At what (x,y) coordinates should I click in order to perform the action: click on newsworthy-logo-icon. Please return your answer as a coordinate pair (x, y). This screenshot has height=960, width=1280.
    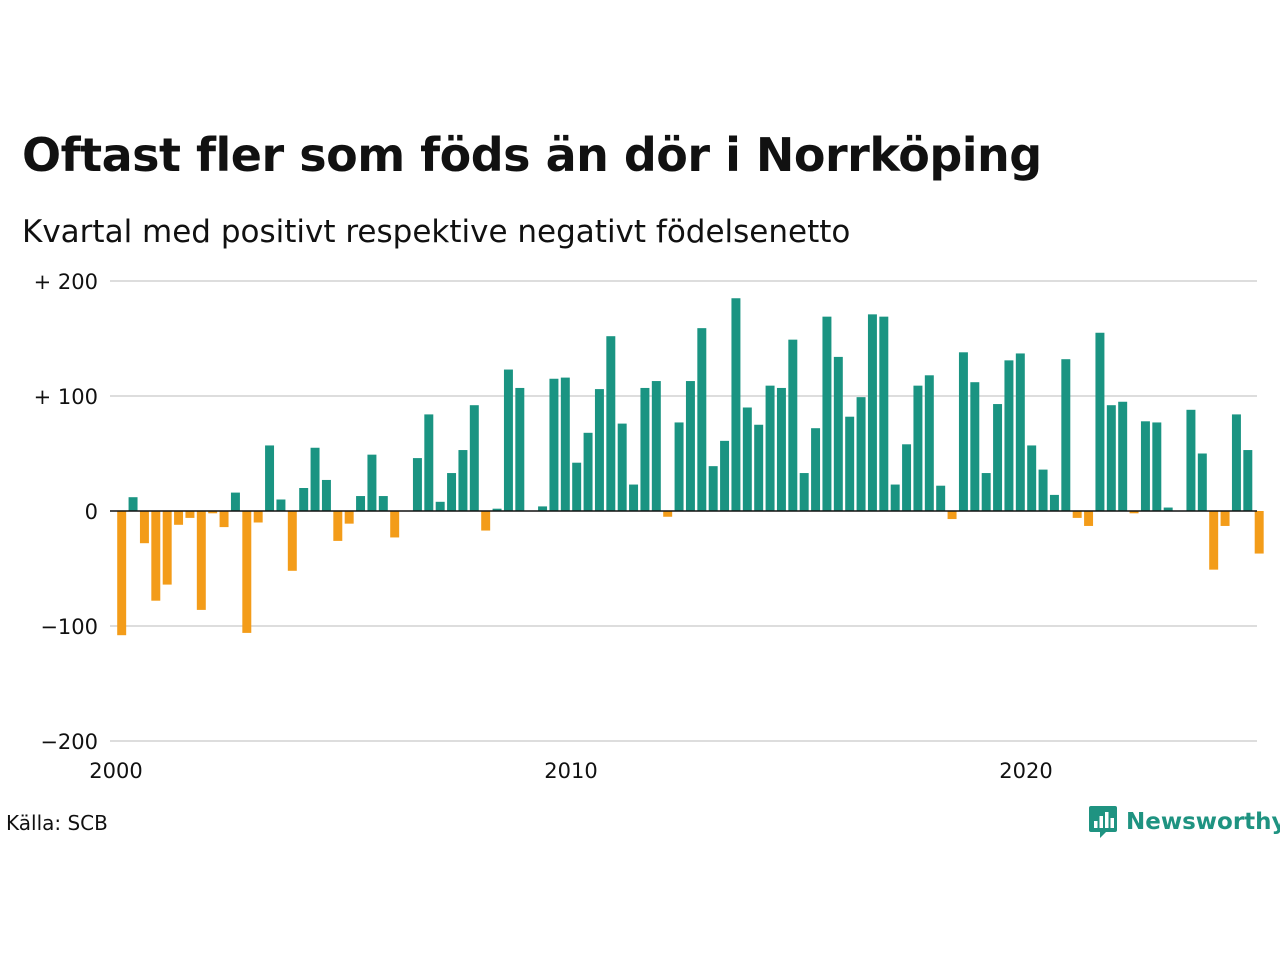
    Looking at the image, I should click on (1103, 822).